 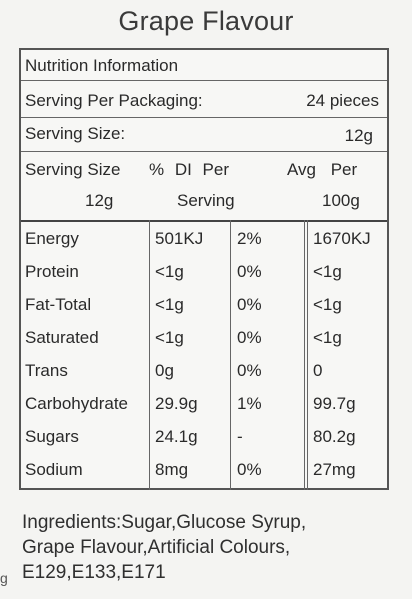 I want to click on row-per-serving: 8mg, so click(x=172, y=469).